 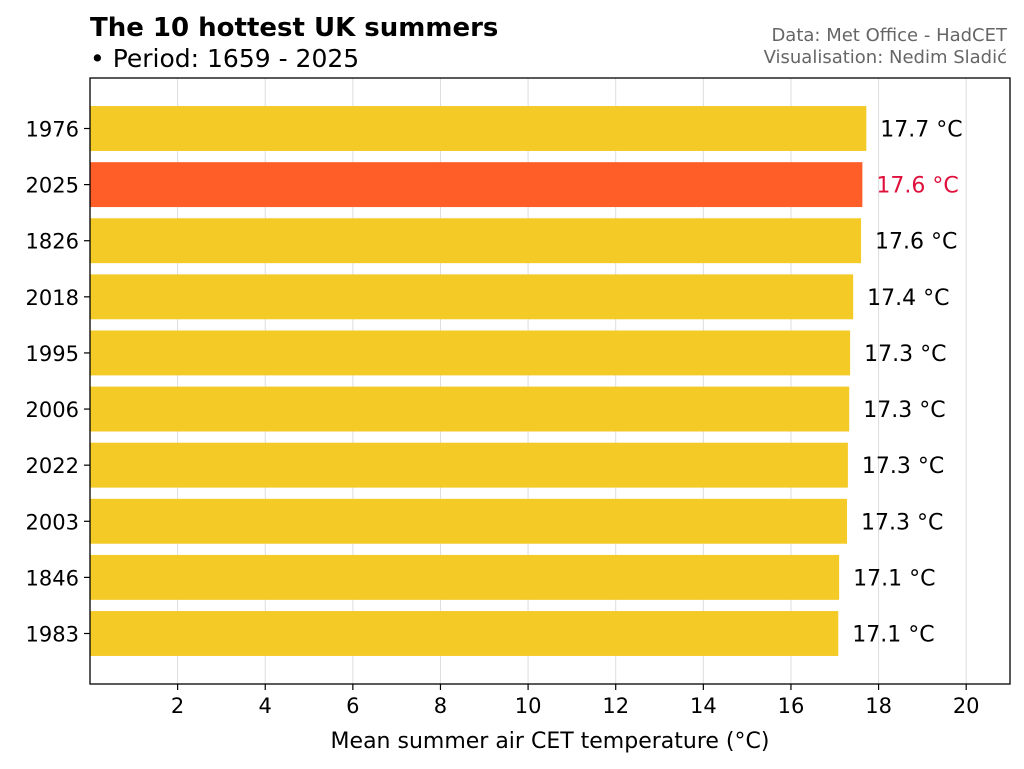 I want to click on y-tick-label: 1995, so click(x=52, y=354).